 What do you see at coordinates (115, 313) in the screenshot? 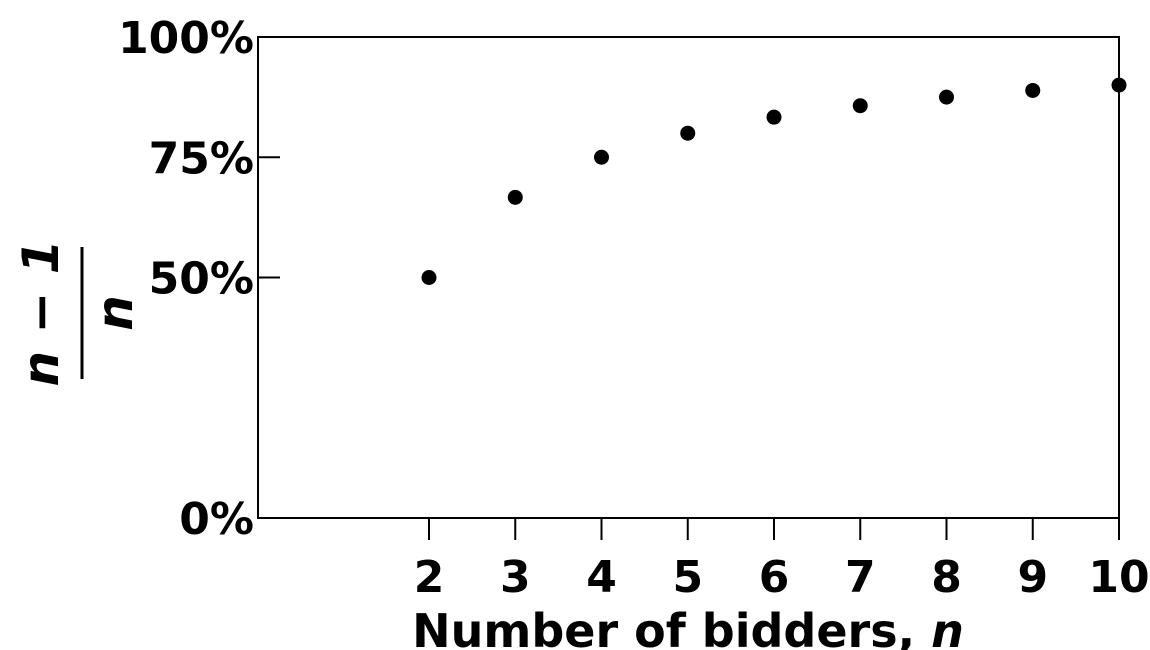
I see `y-axis-title-denominator: n` at bounding box center [115, 313].